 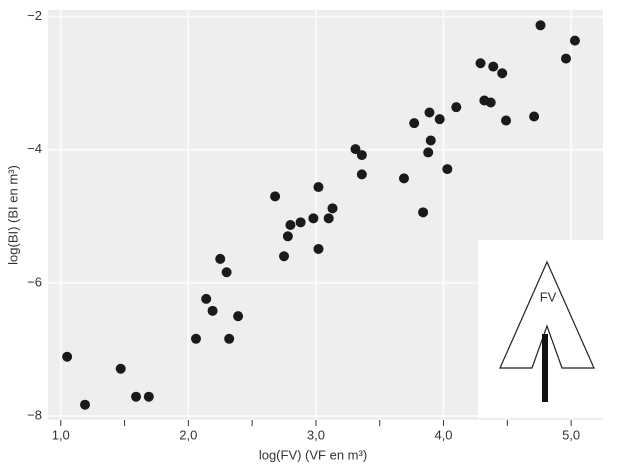 What do you see at coordinates (34, 148) in the screenshot?
I see `y-tick-label: −4` at bounding box center [34, 148].